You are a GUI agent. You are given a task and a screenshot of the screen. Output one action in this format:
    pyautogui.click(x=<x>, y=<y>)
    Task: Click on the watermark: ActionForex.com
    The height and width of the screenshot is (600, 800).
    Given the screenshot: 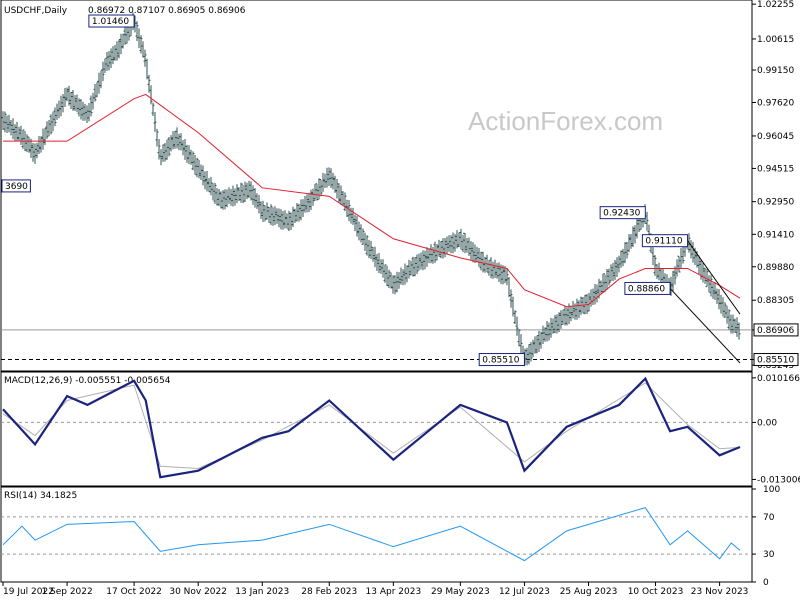 What is the action you would take?
    pyautogui.click(x=565, y=121)
    